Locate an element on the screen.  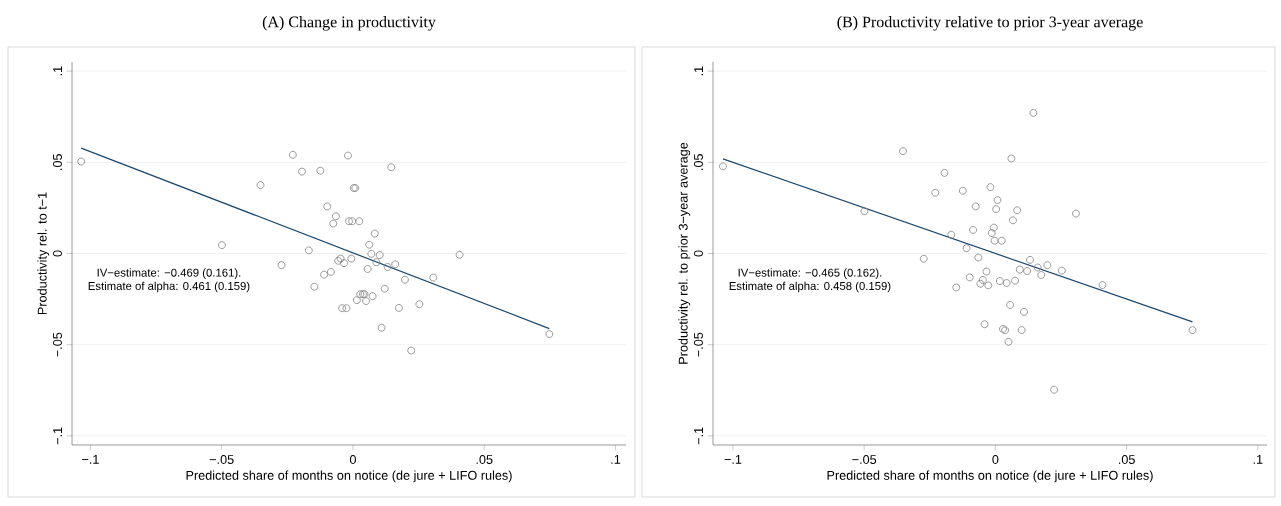
y-tick-label: .05 is located at coordinates (698, 162).